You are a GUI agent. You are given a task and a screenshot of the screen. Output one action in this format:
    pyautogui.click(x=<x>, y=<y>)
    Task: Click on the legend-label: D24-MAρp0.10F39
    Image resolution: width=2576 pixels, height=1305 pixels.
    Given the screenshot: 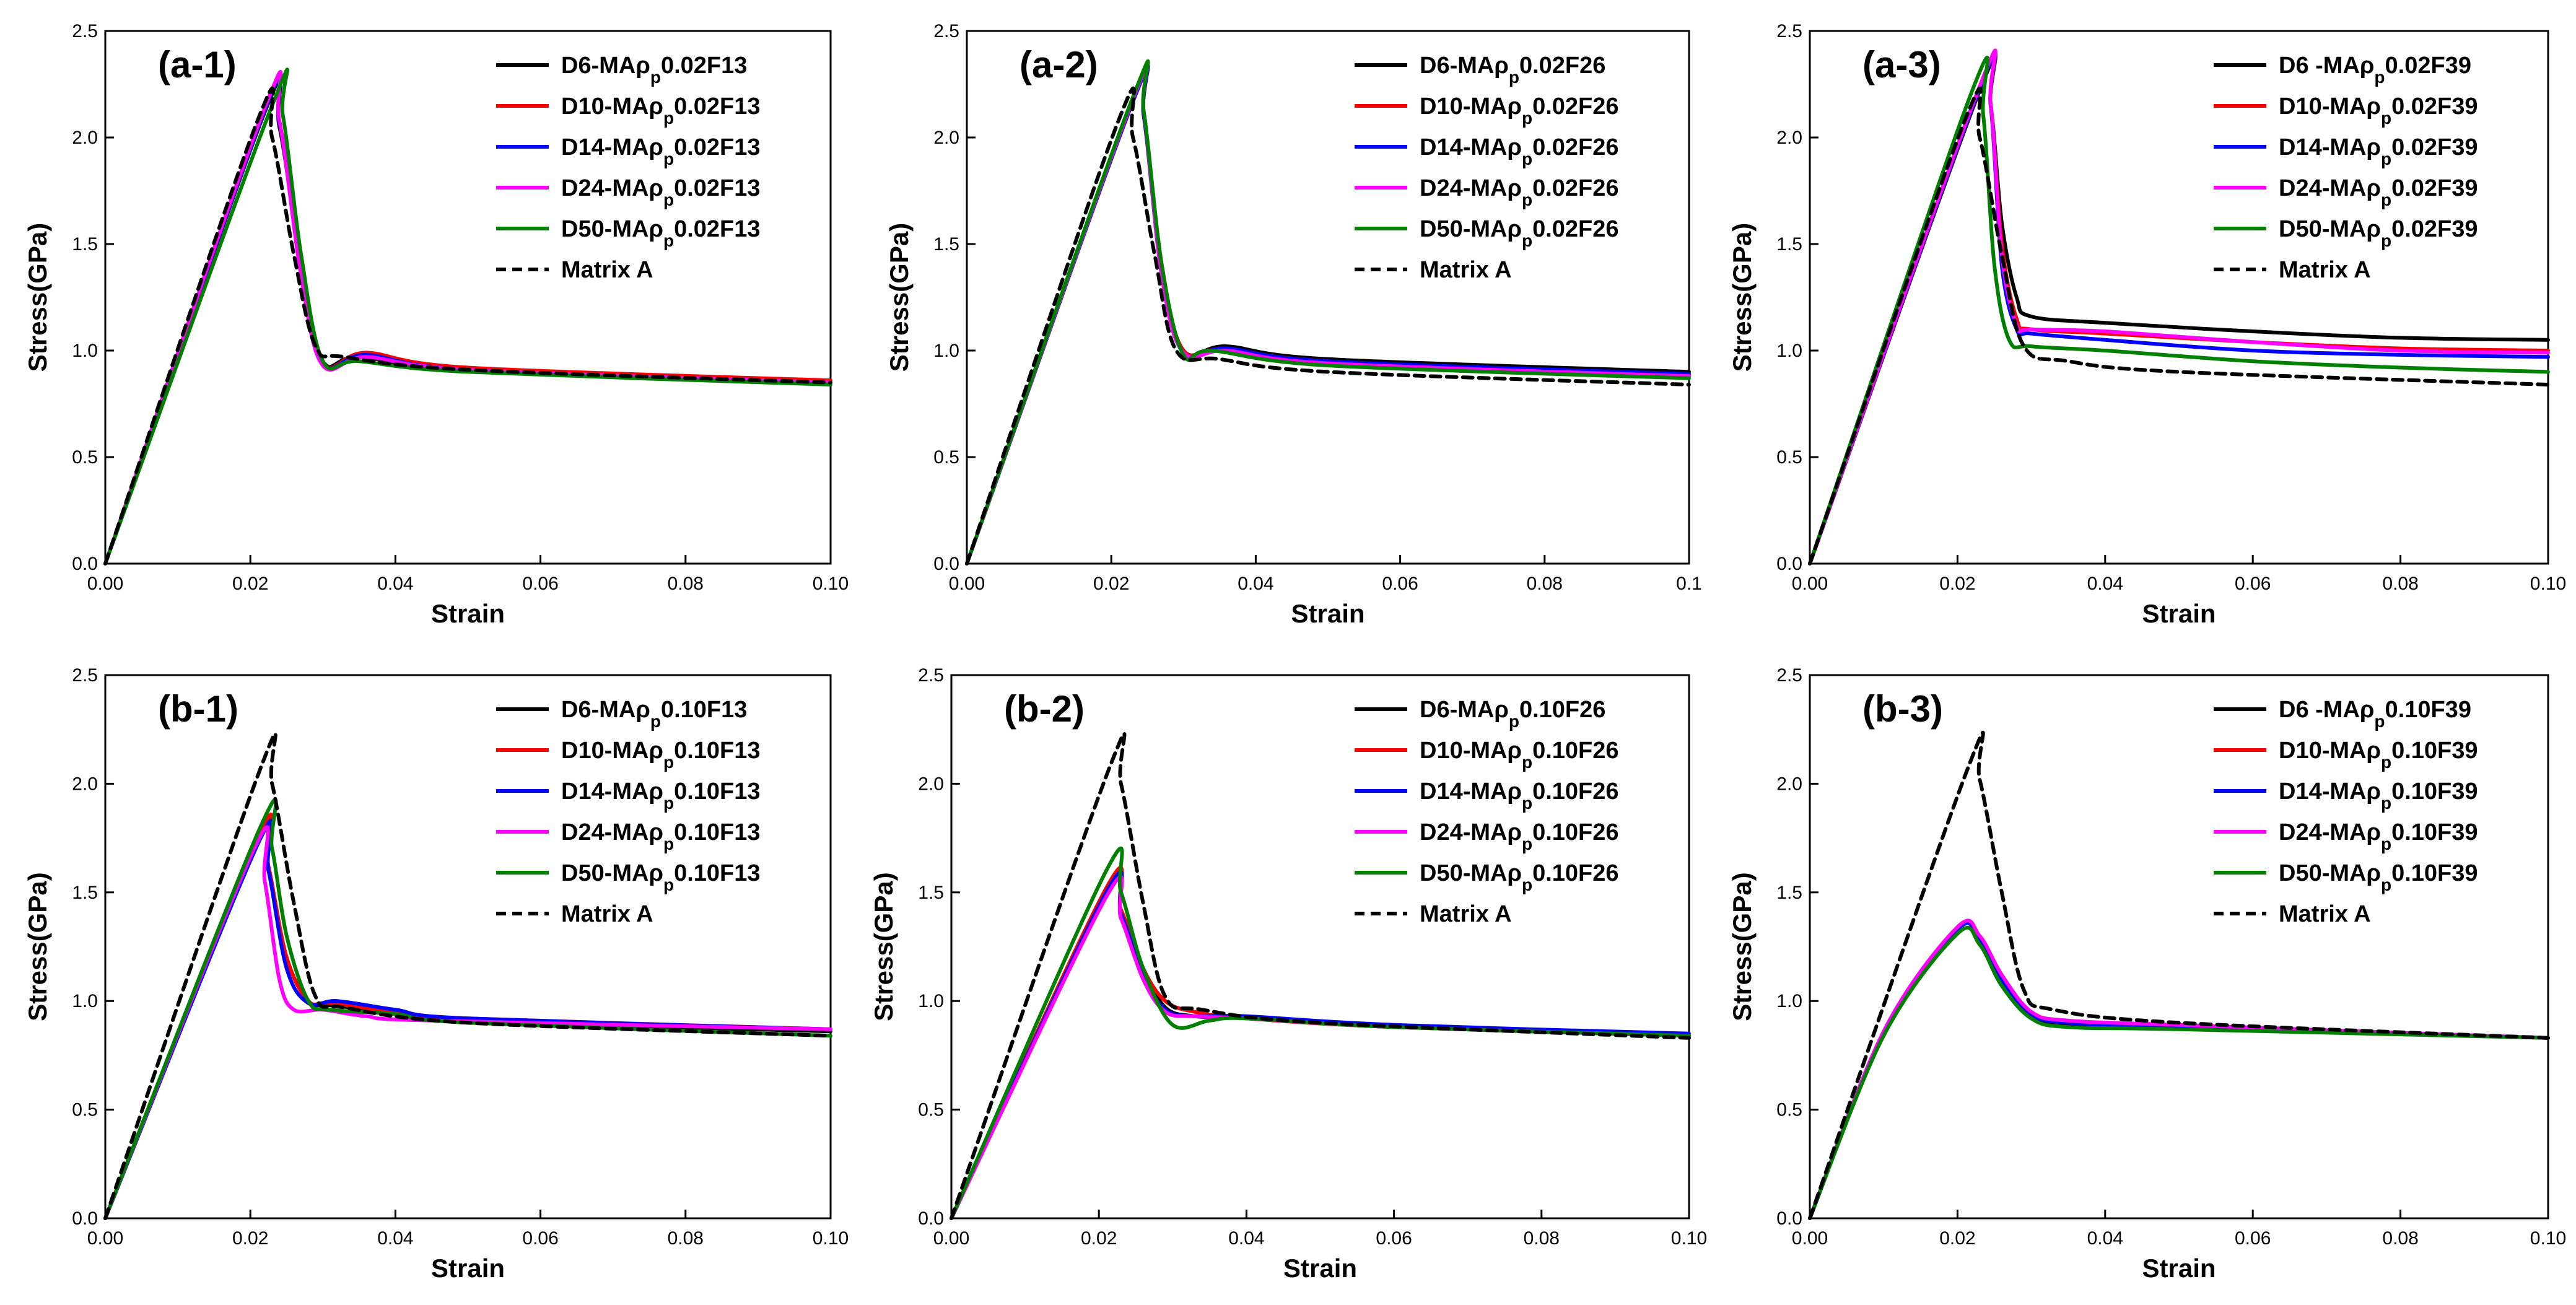 What is the action you would take?
    pyautogui.click(x=2378, y=836)
    